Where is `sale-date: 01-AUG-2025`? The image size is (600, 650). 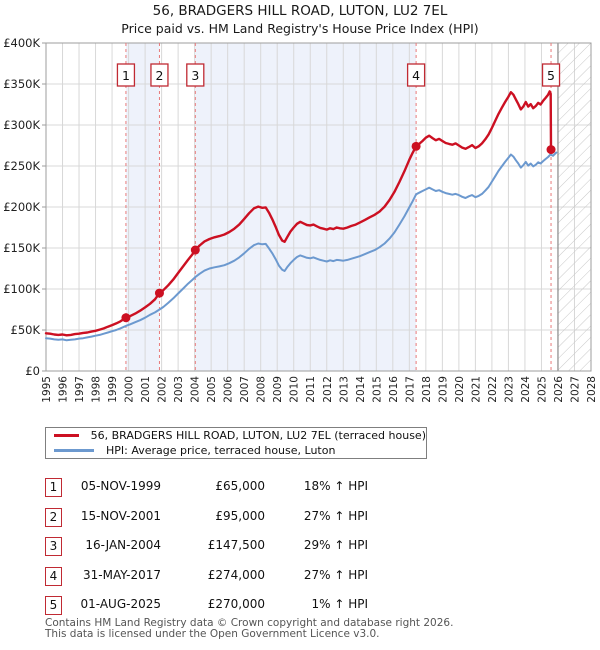
sale-date: 01-AUG-2025 is located at coordinates (121, 604).